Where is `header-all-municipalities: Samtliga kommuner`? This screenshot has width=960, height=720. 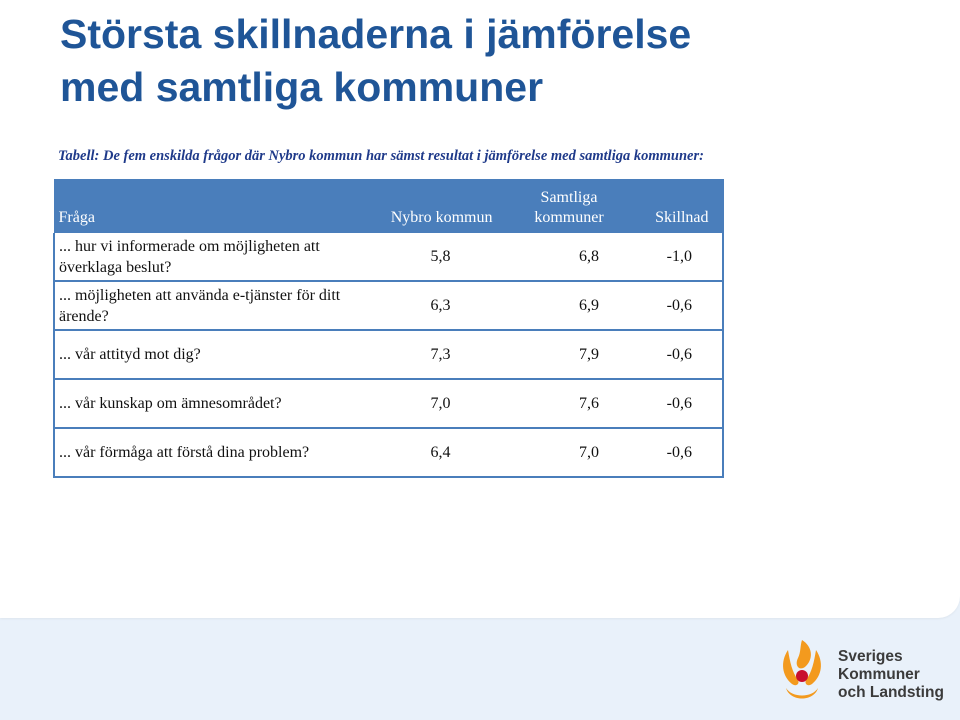
header-all-municipalities: Samtliga kommuner is located at coordinates (569, 206).